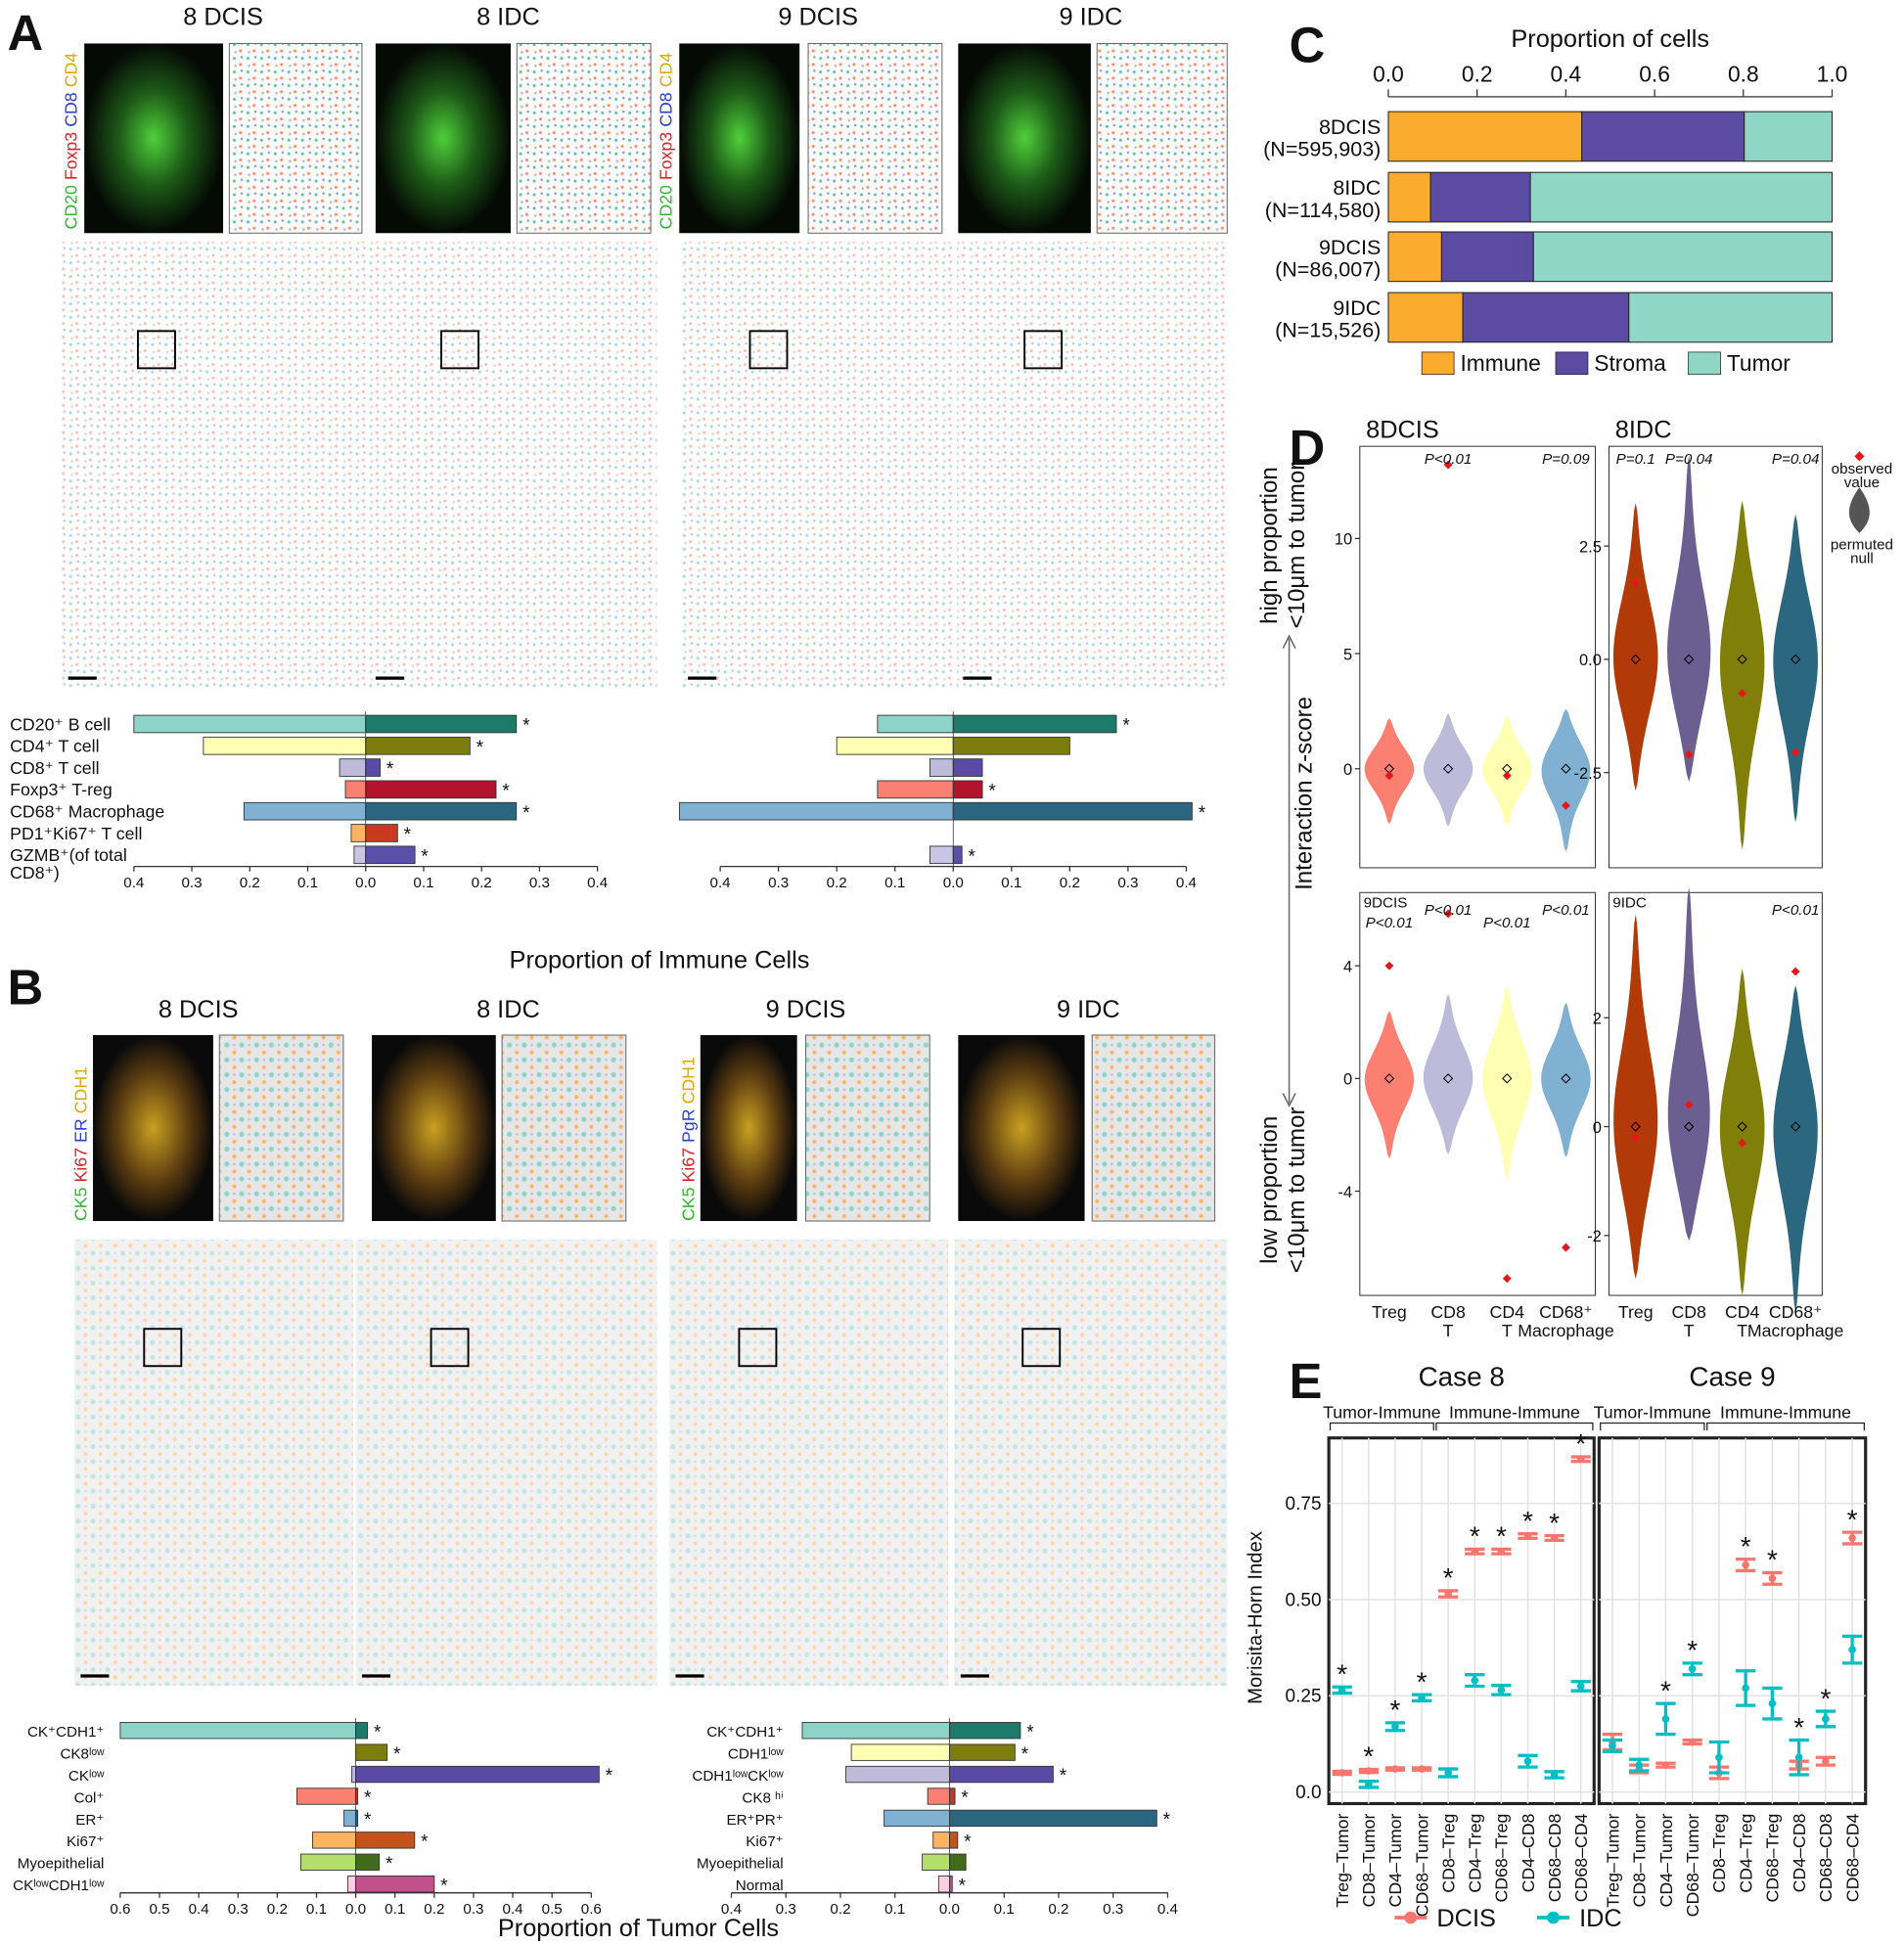 Image resolution: width=1904 pixels, height=1945 pixels. I want to click on panel-label: B, so click(26, 987).